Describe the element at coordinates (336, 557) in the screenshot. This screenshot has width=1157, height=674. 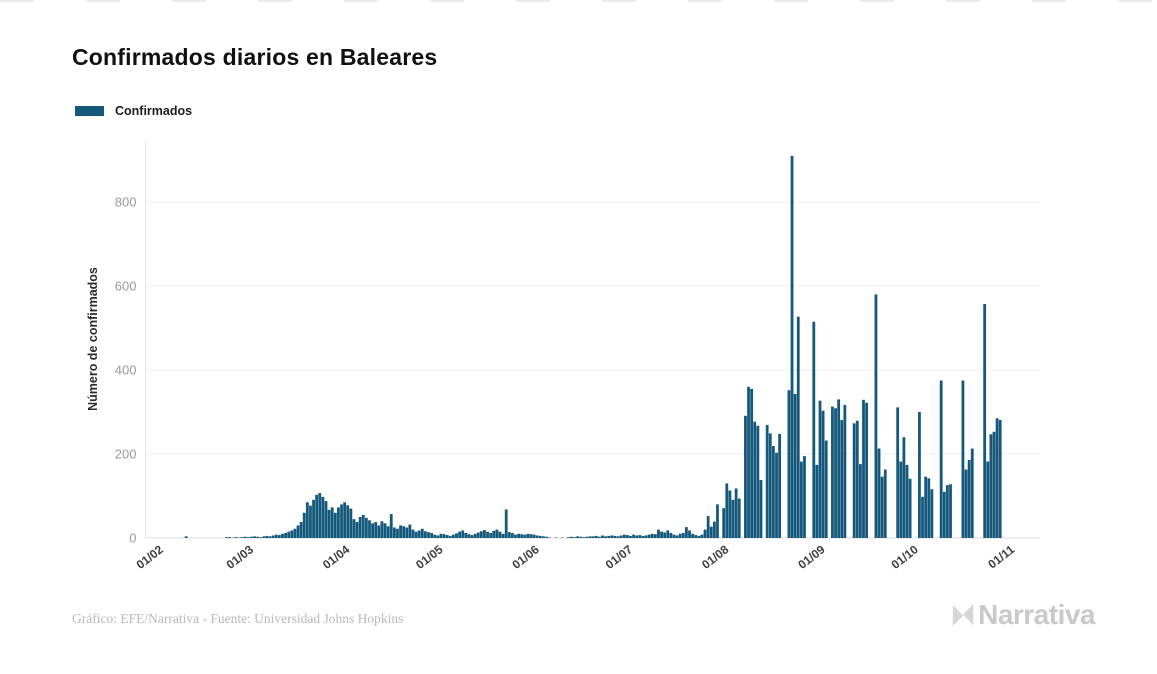
I see `x-tick-label: 01/04` at that location.